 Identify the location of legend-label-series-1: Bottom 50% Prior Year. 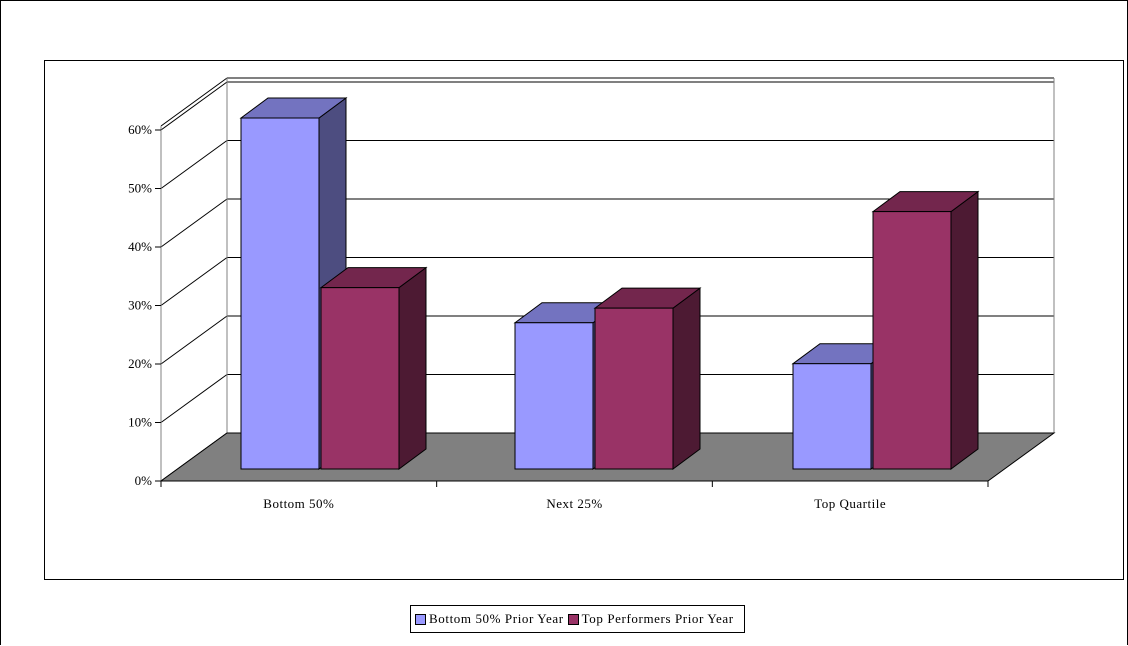
(496, 618).